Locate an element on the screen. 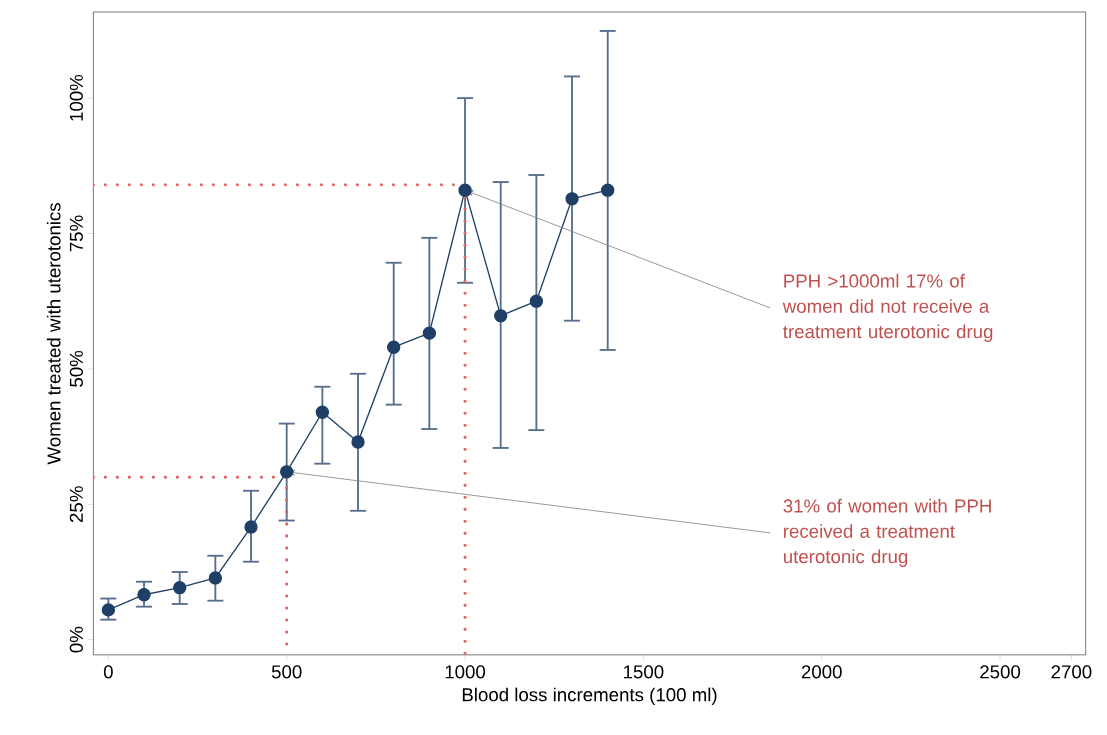 Image resolution: width=1107 pixels, height=735 pixels. x-tick-label: 2500 is located at coordinates (1000, 672).